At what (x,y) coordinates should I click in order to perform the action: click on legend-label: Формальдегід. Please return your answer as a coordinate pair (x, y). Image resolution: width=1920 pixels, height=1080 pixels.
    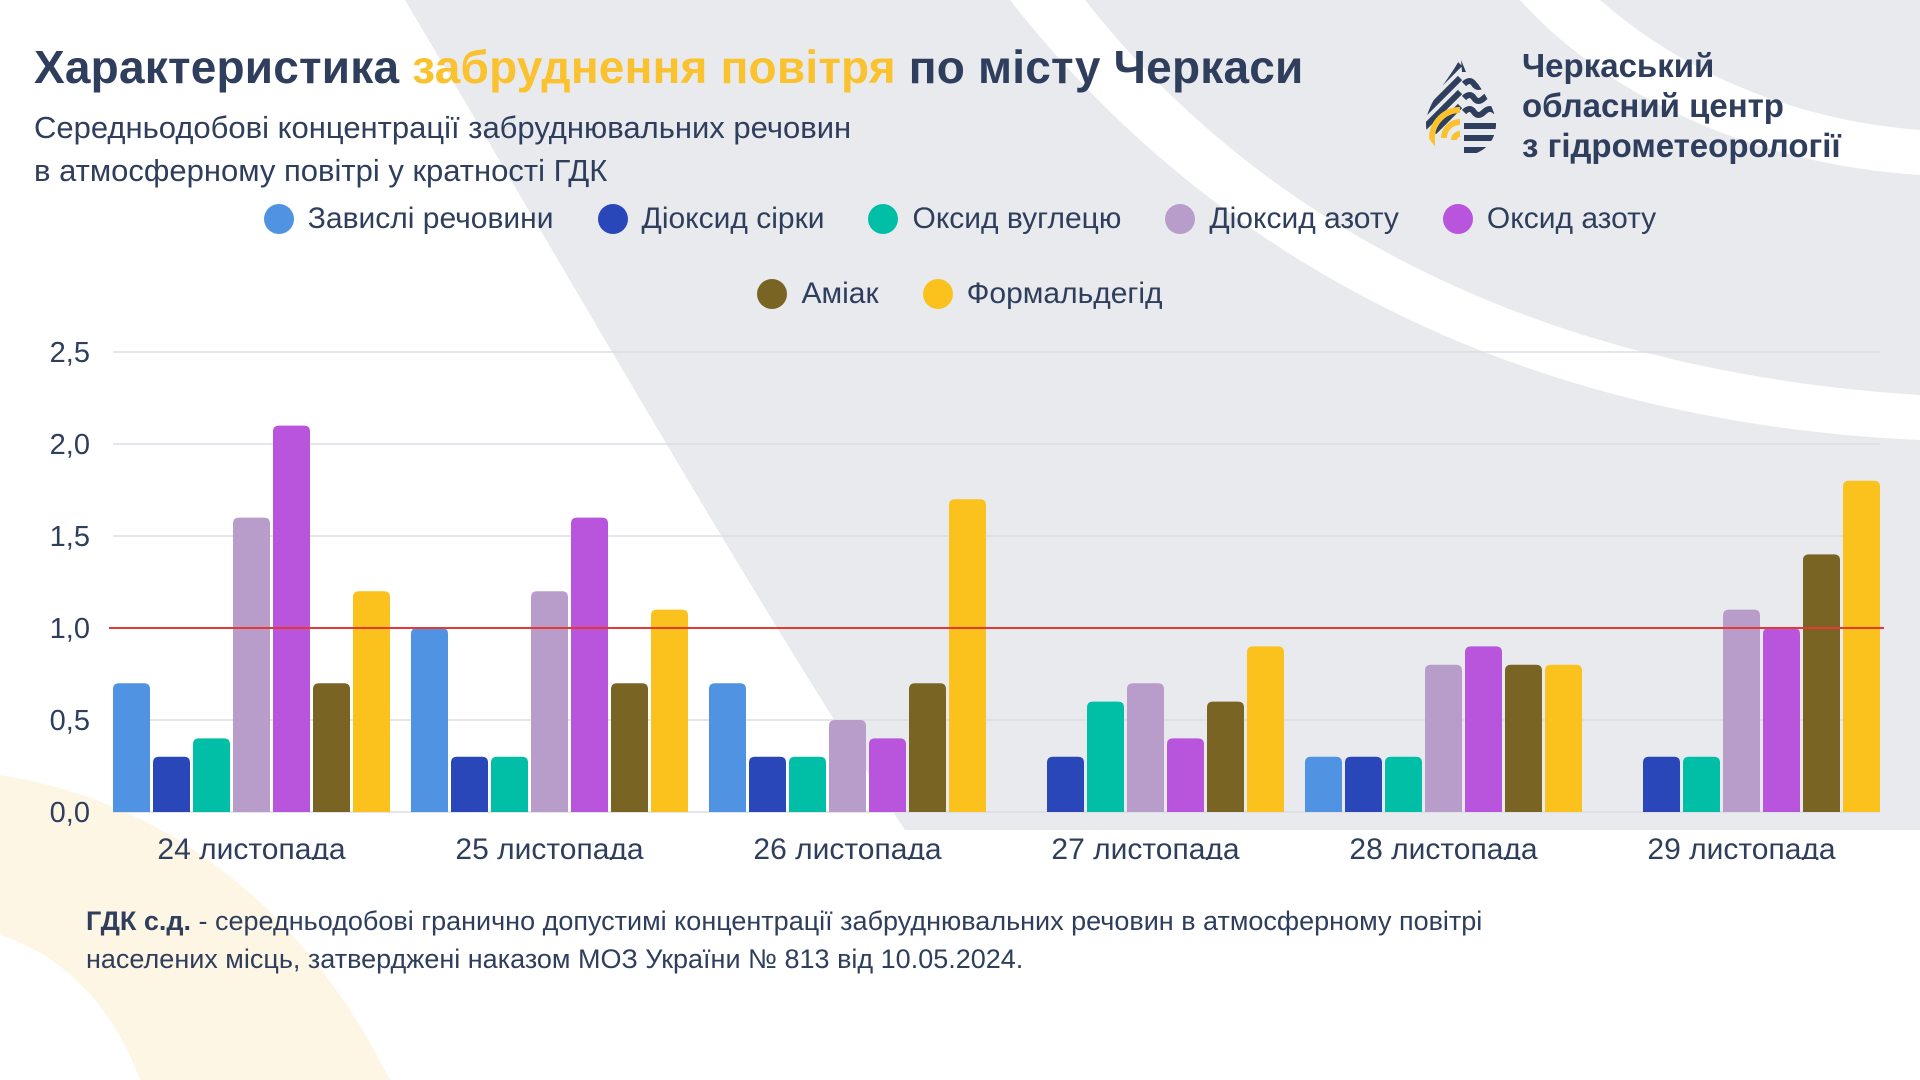
    Looking at the image, I should click on (1064, 293).